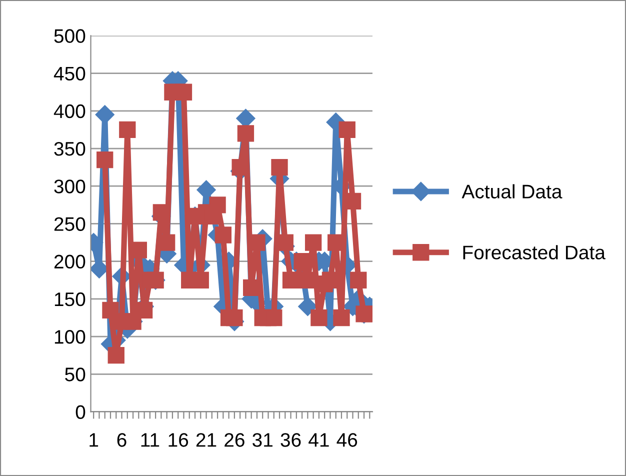  Describe the element at coordinates (206, 440) in the screenshot. I see `x-tick-label: 21` at that location.